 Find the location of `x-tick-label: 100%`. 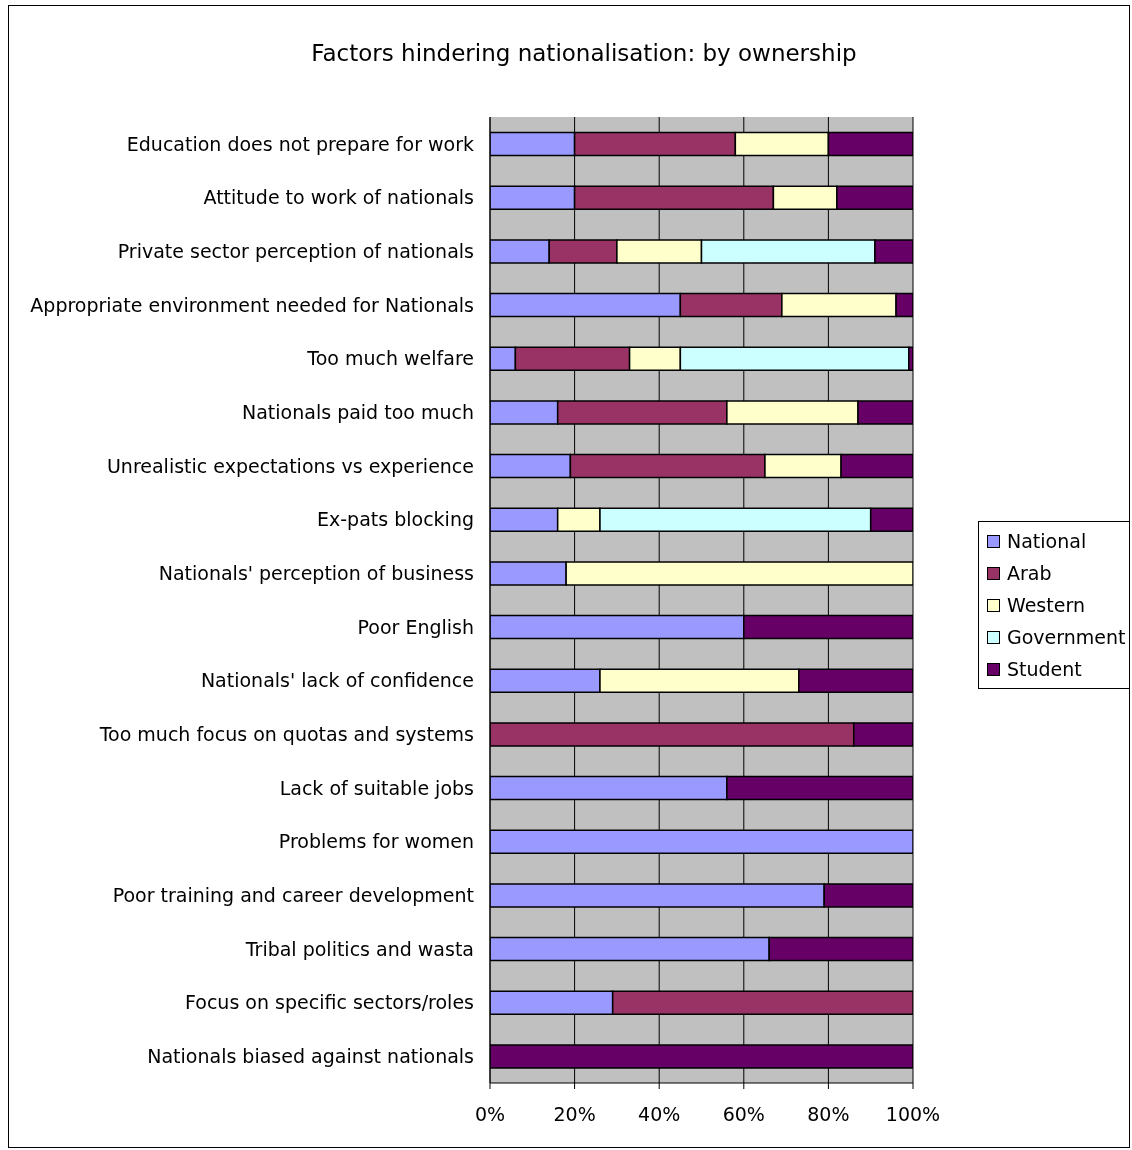

x-tick-label: 100% is located at coordinates (913, 1114).